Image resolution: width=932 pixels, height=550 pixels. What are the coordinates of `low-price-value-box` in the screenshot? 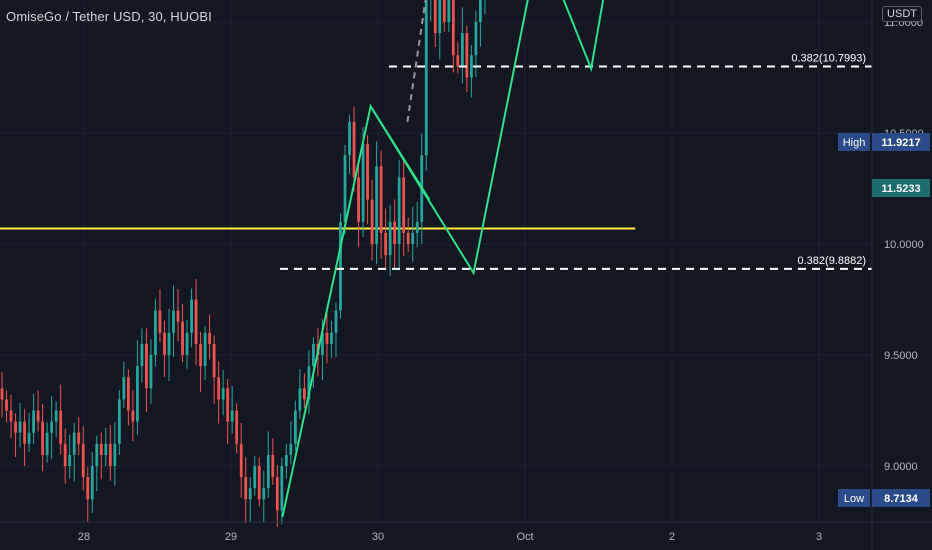 It's located at (901, 498).